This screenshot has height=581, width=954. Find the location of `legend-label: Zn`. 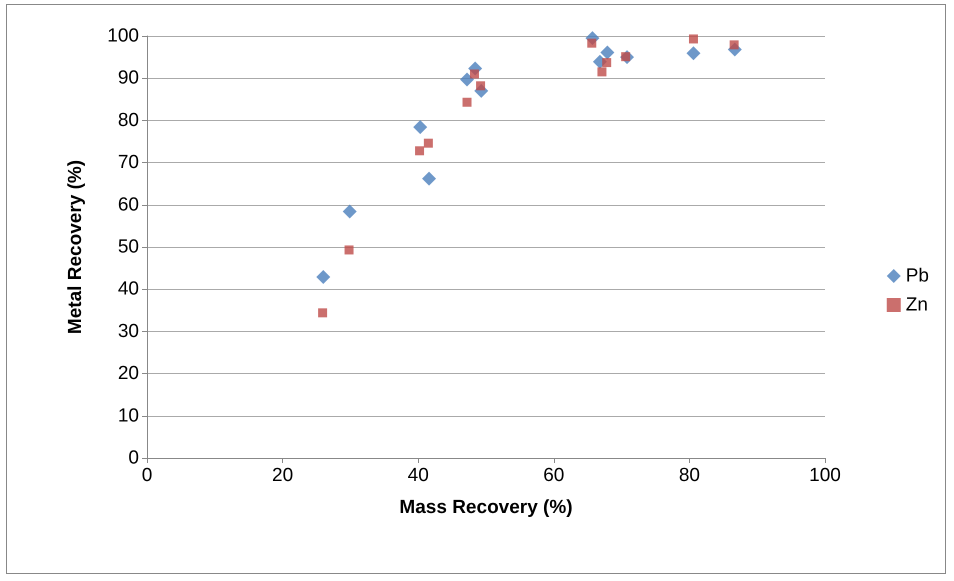

legend-label: Zn is located at coordinates (917, 305).